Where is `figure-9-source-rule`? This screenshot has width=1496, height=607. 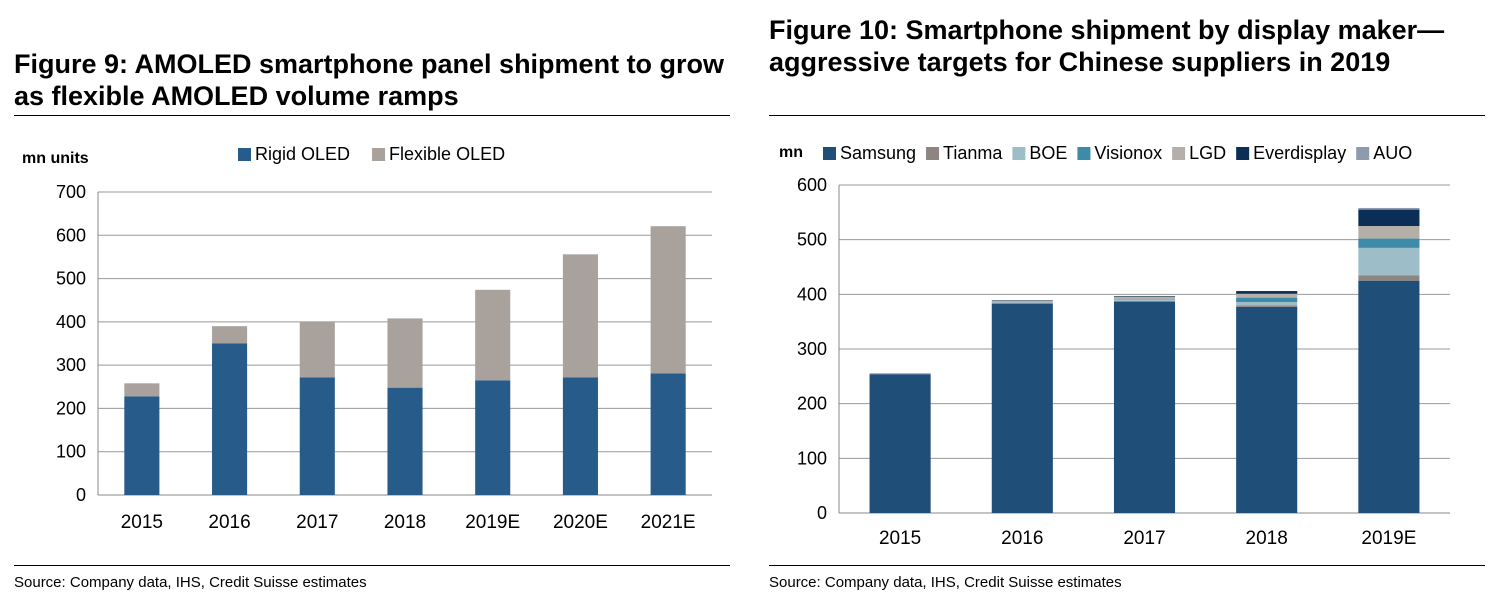 figure-9-source-rule is located at coordinates (372, 565).